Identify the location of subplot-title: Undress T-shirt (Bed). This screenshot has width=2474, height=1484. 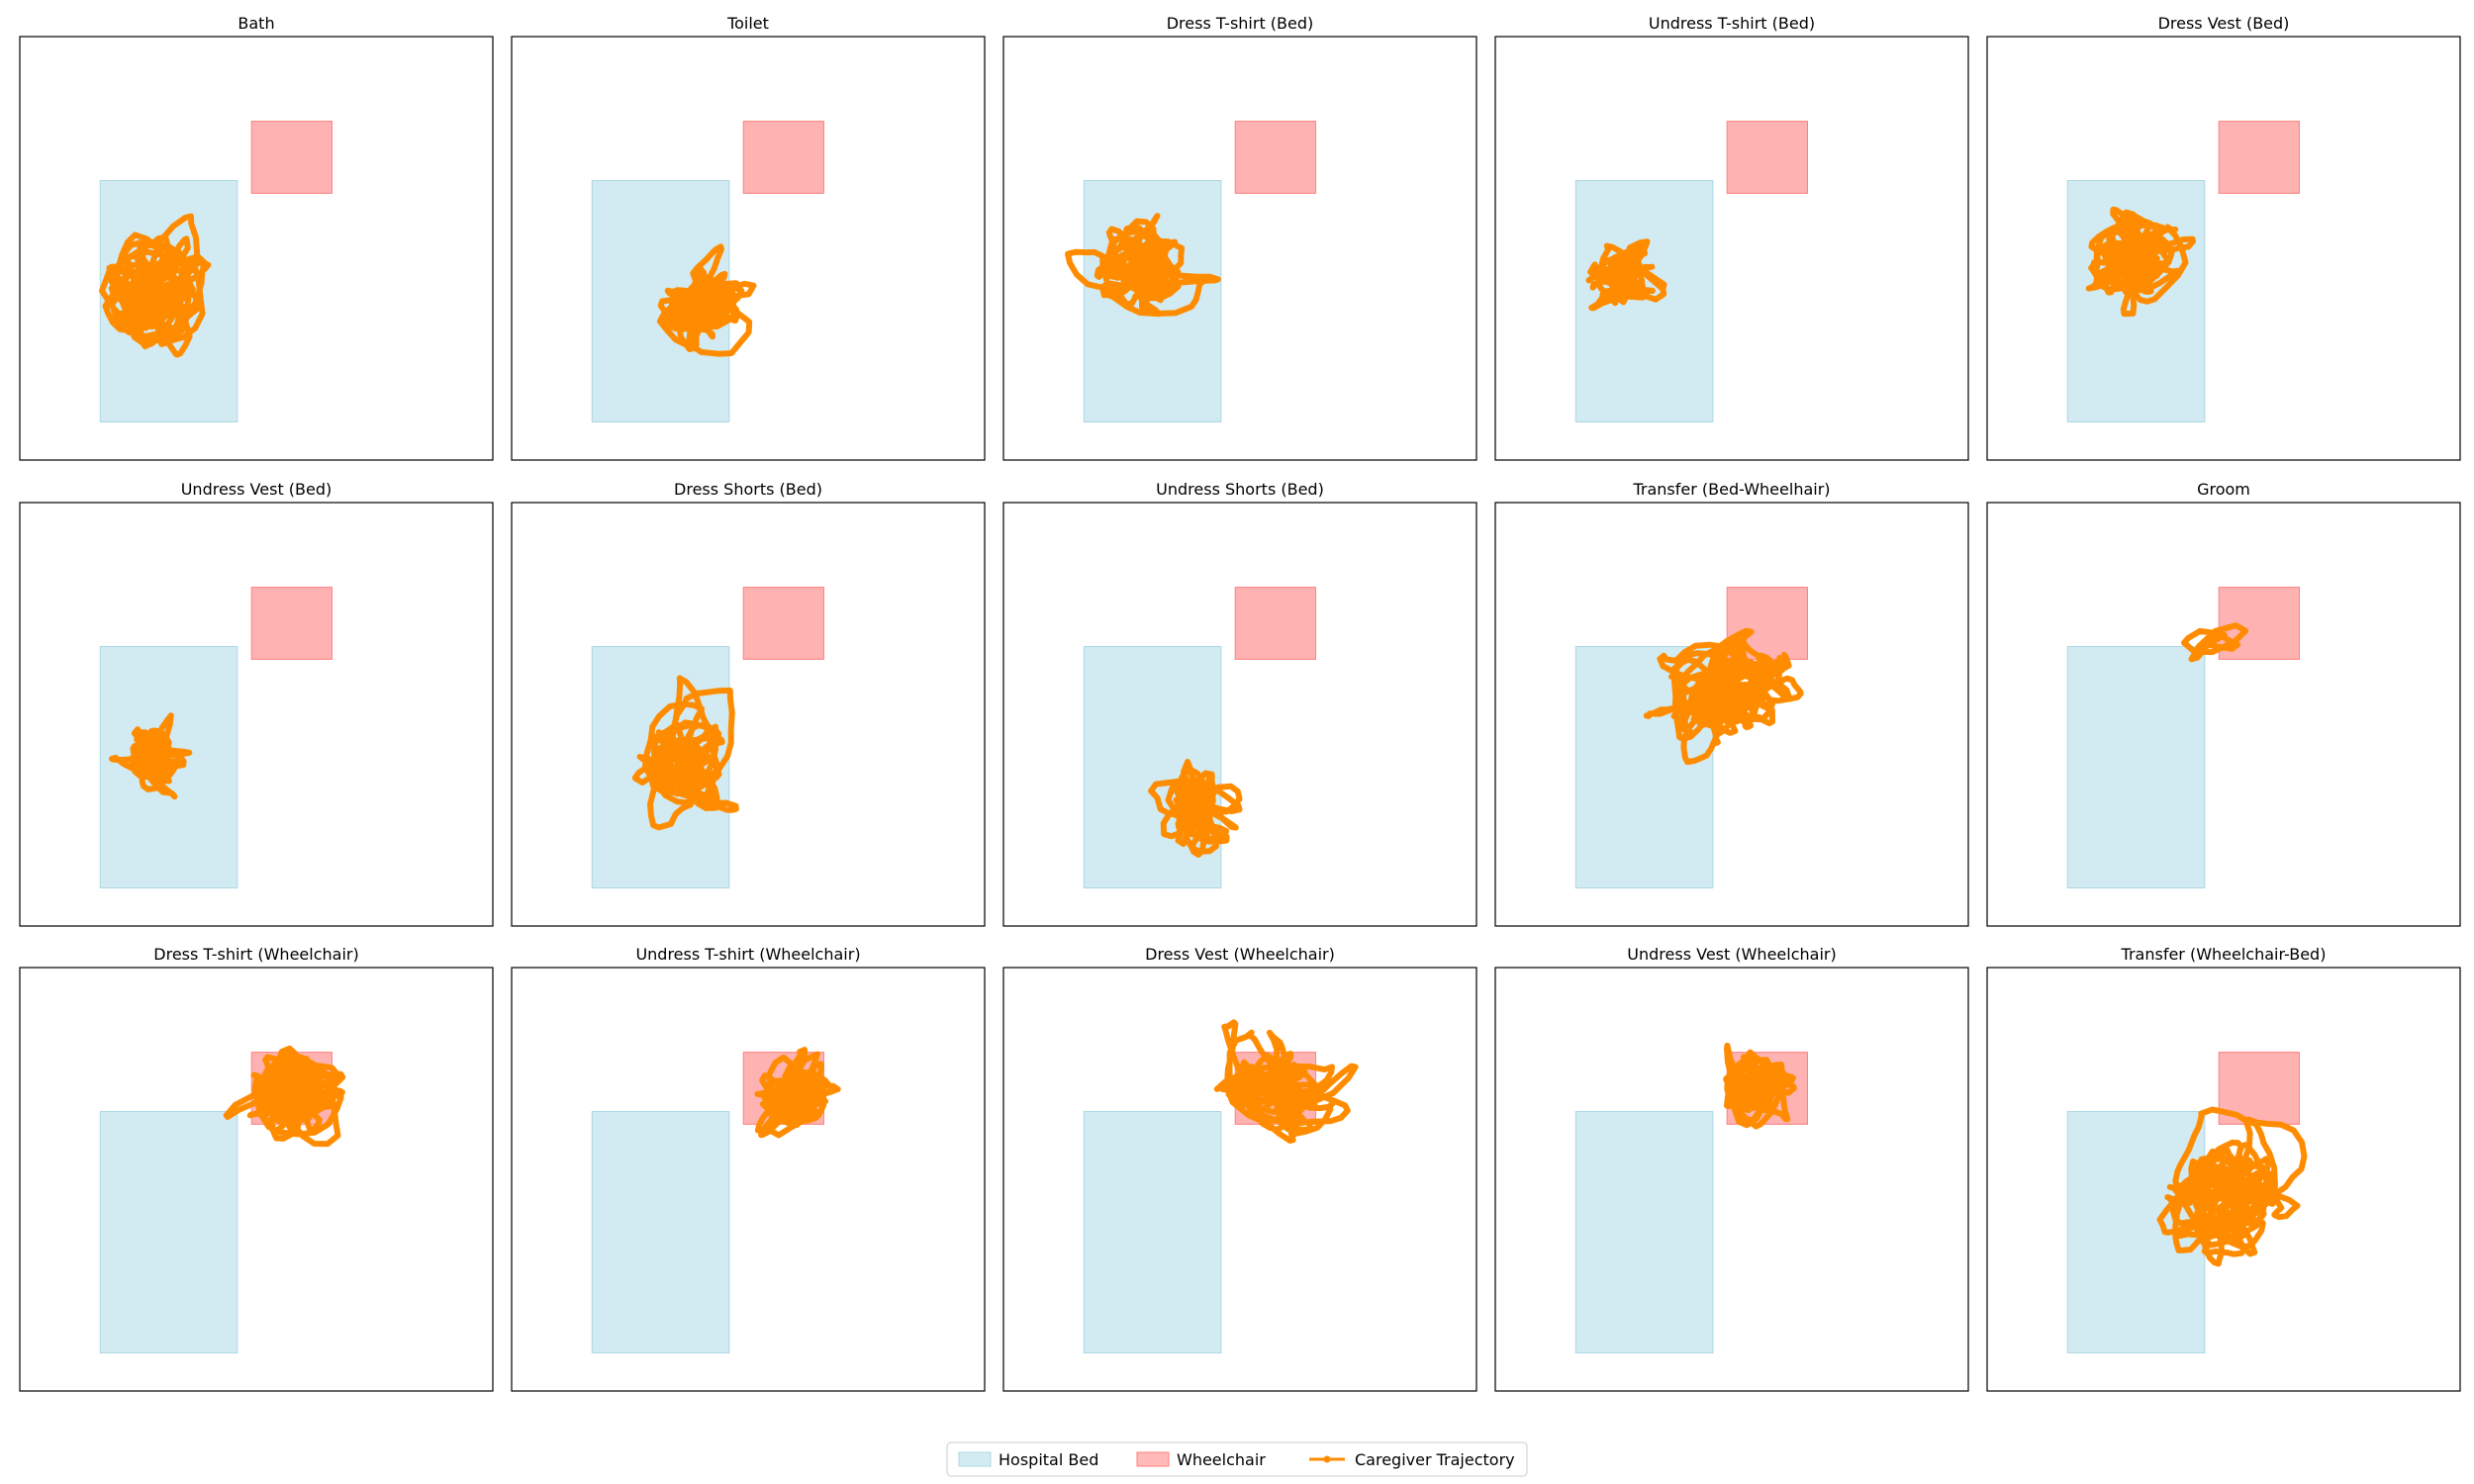
(1732, 23).